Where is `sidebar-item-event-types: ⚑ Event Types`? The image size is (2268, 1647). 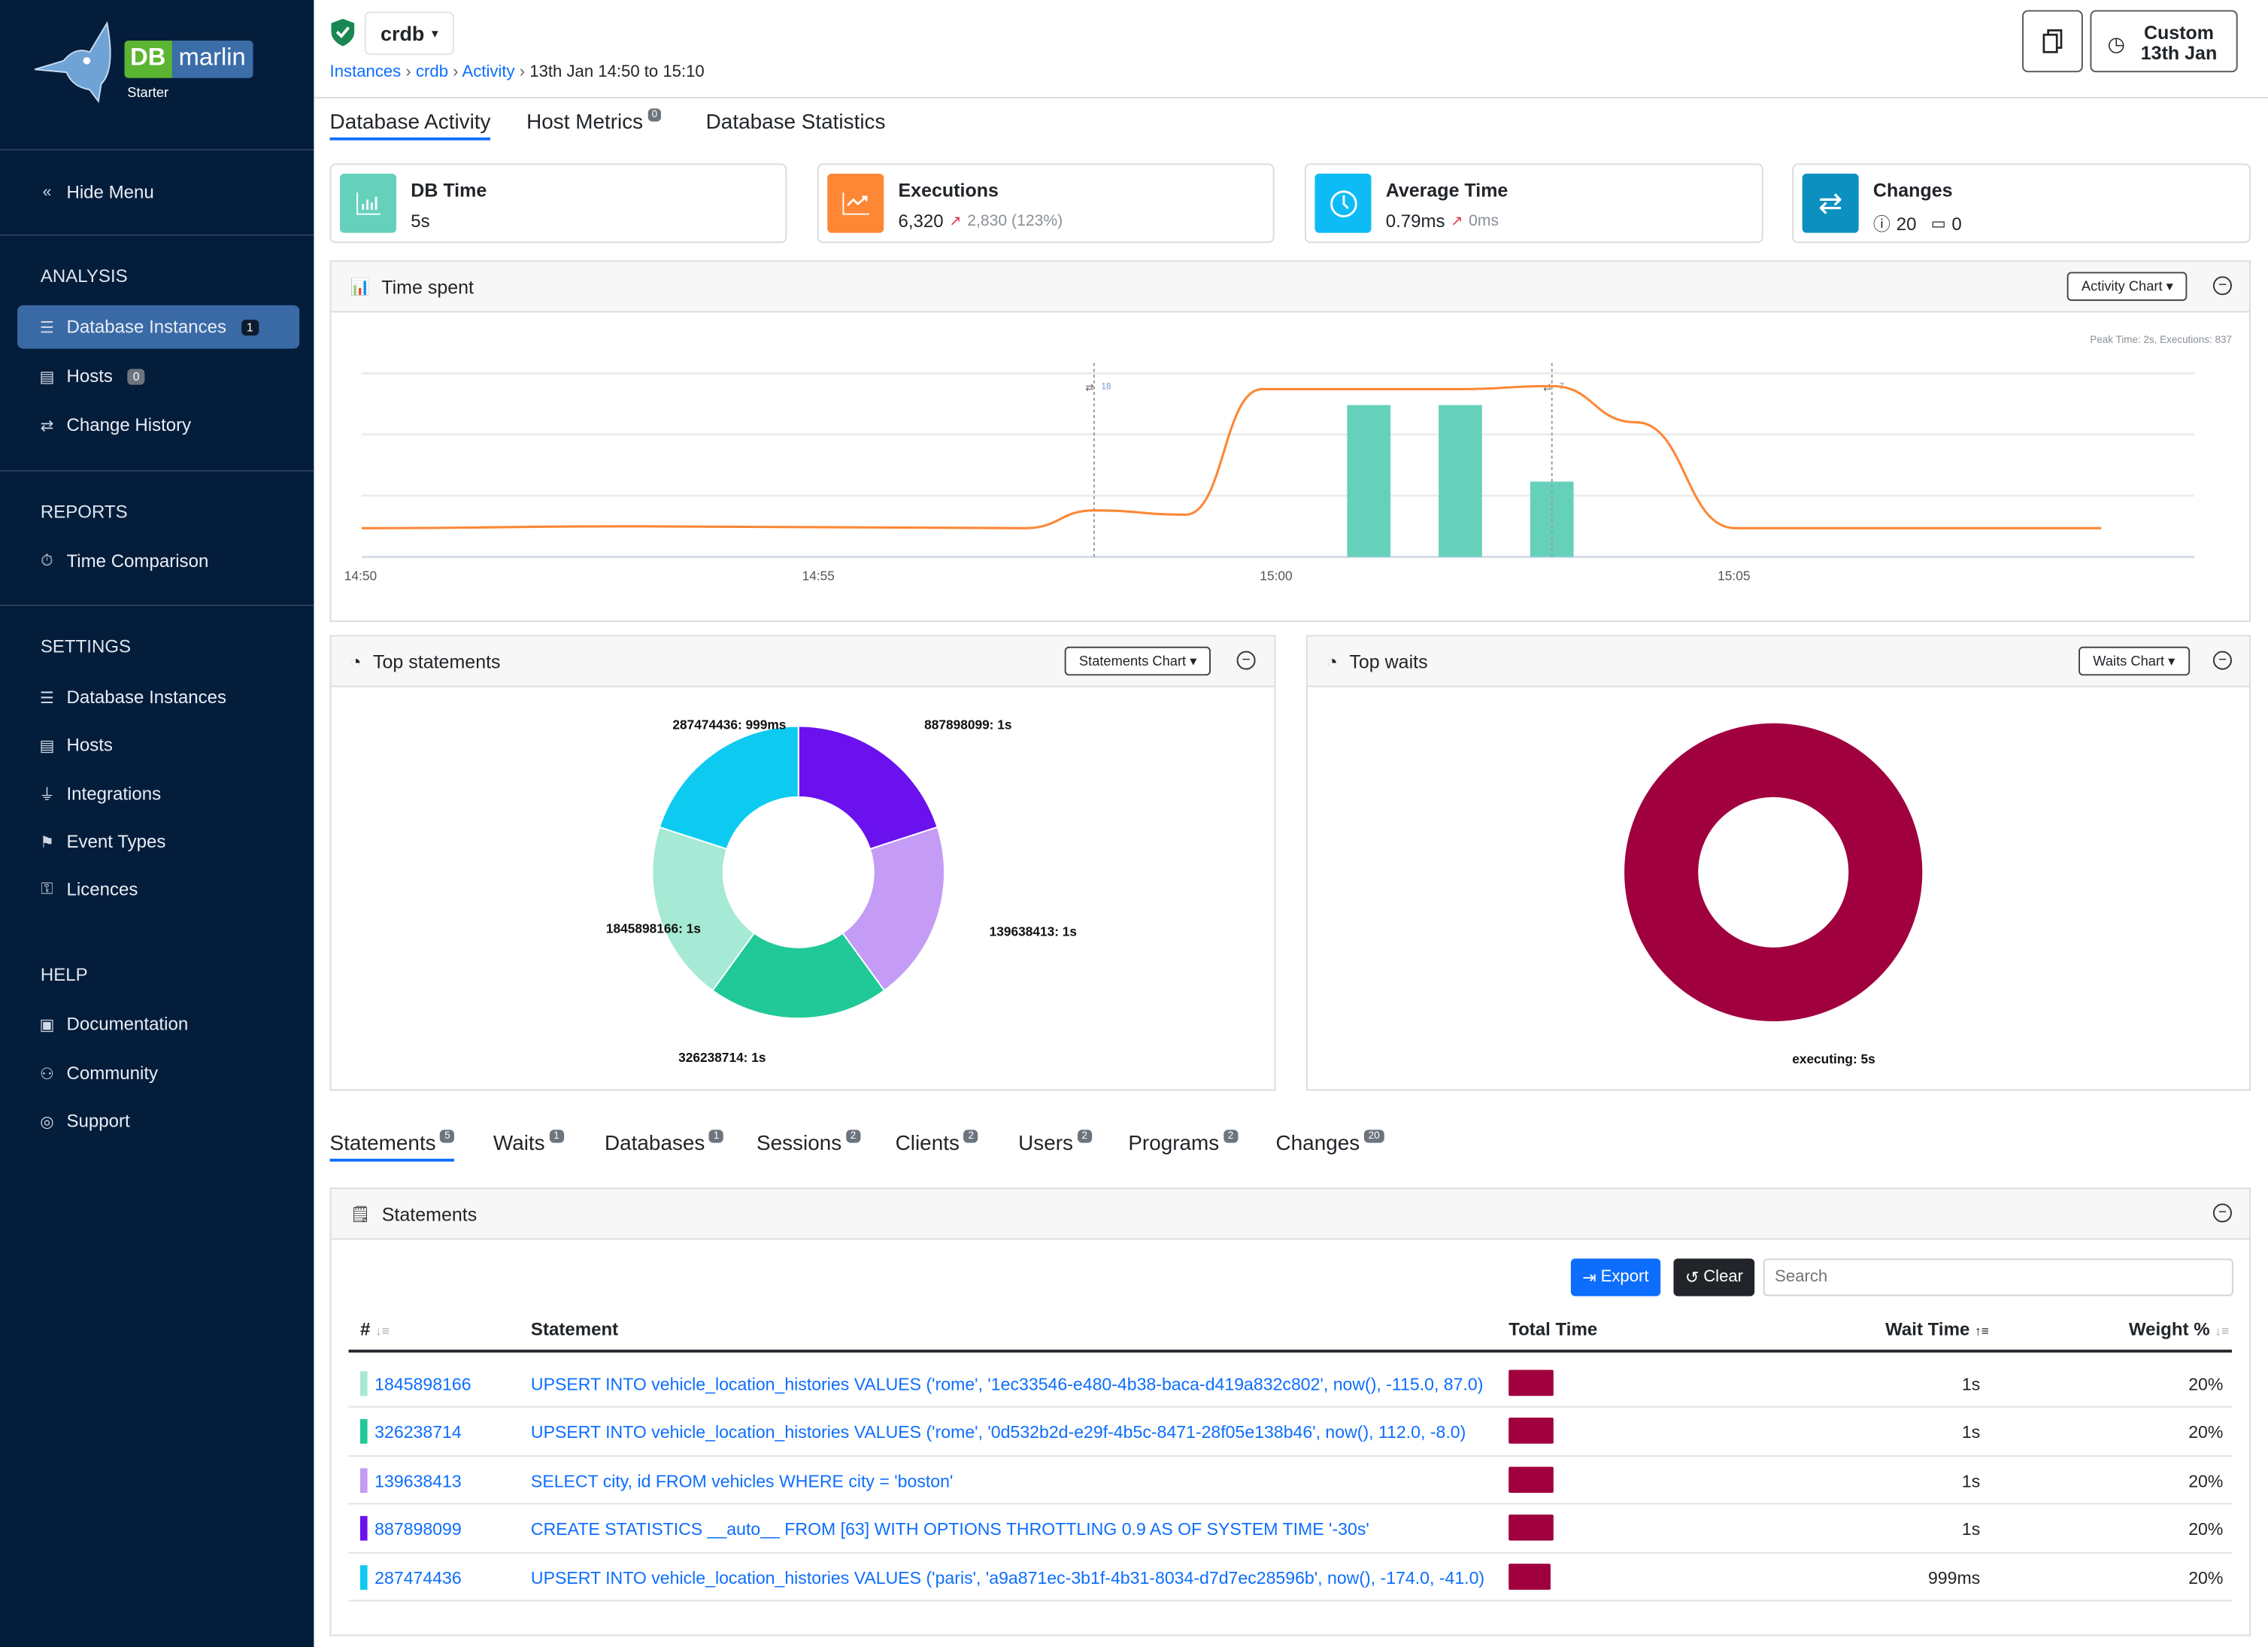
sidebar-item-event-types: ⚑ Event Types is located at coordinates (158, 842).